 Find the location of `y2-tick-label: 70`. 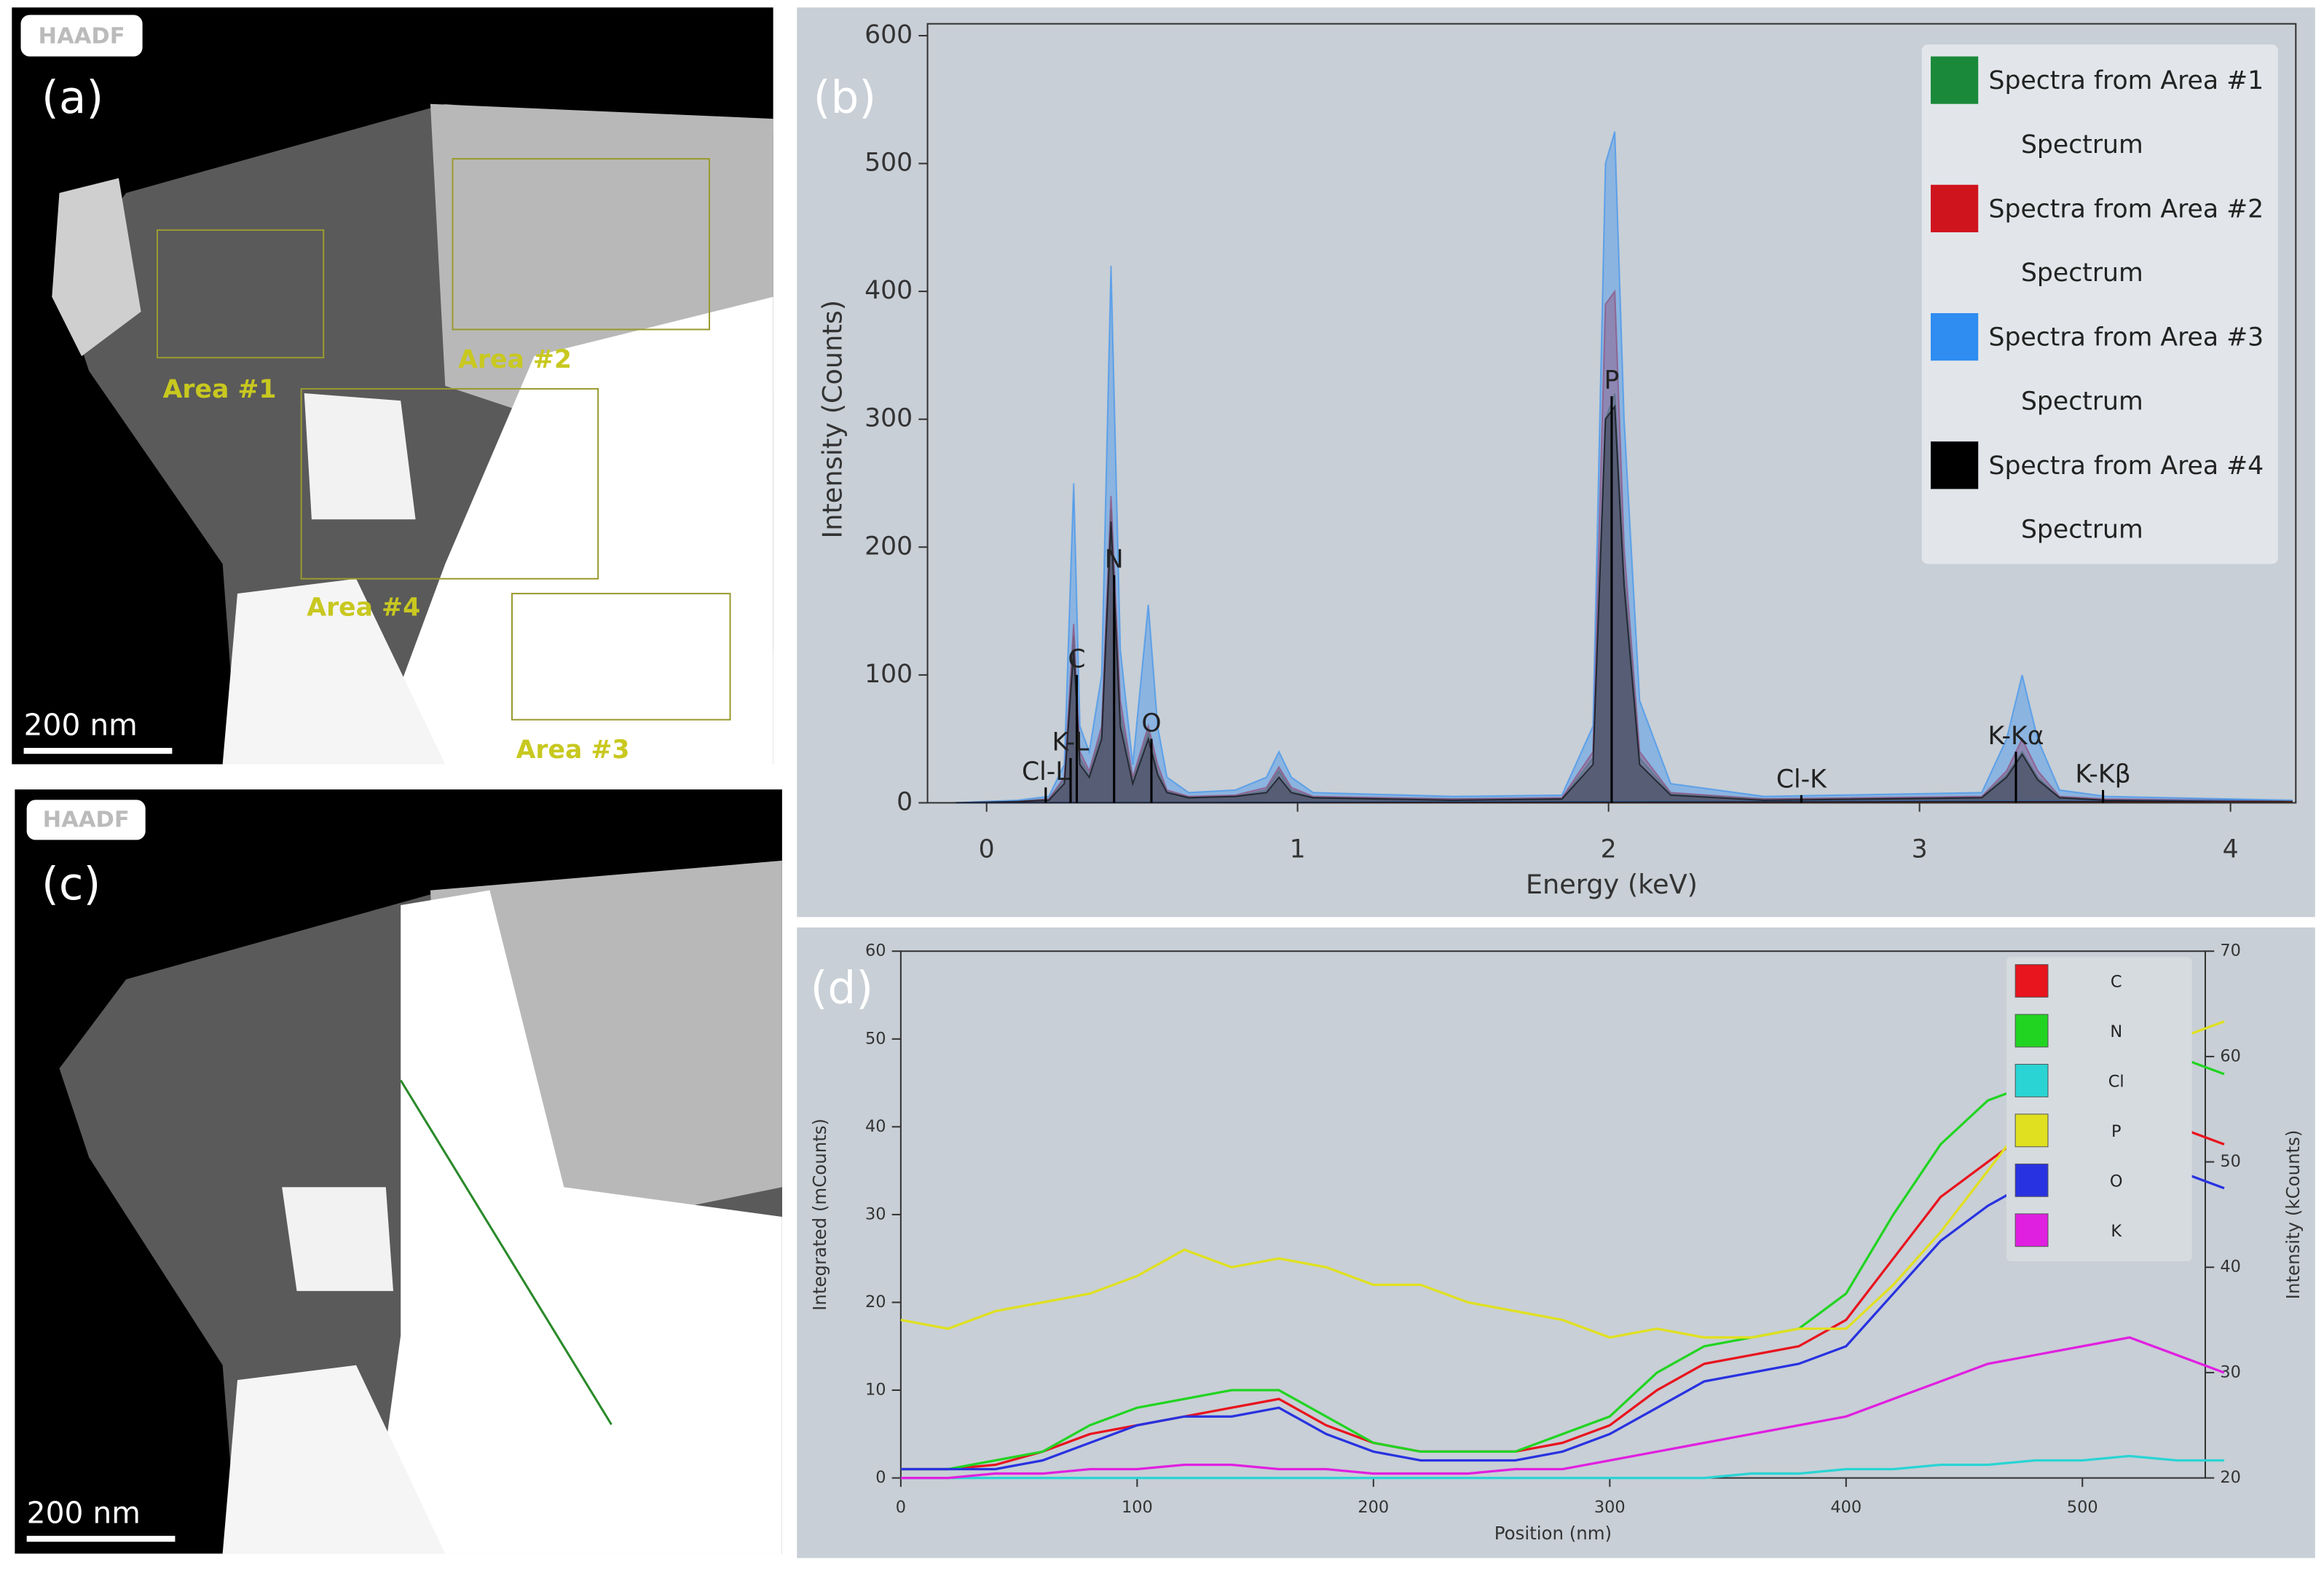

y2-tick-label: 70 is located at coordinates (2230, 951).